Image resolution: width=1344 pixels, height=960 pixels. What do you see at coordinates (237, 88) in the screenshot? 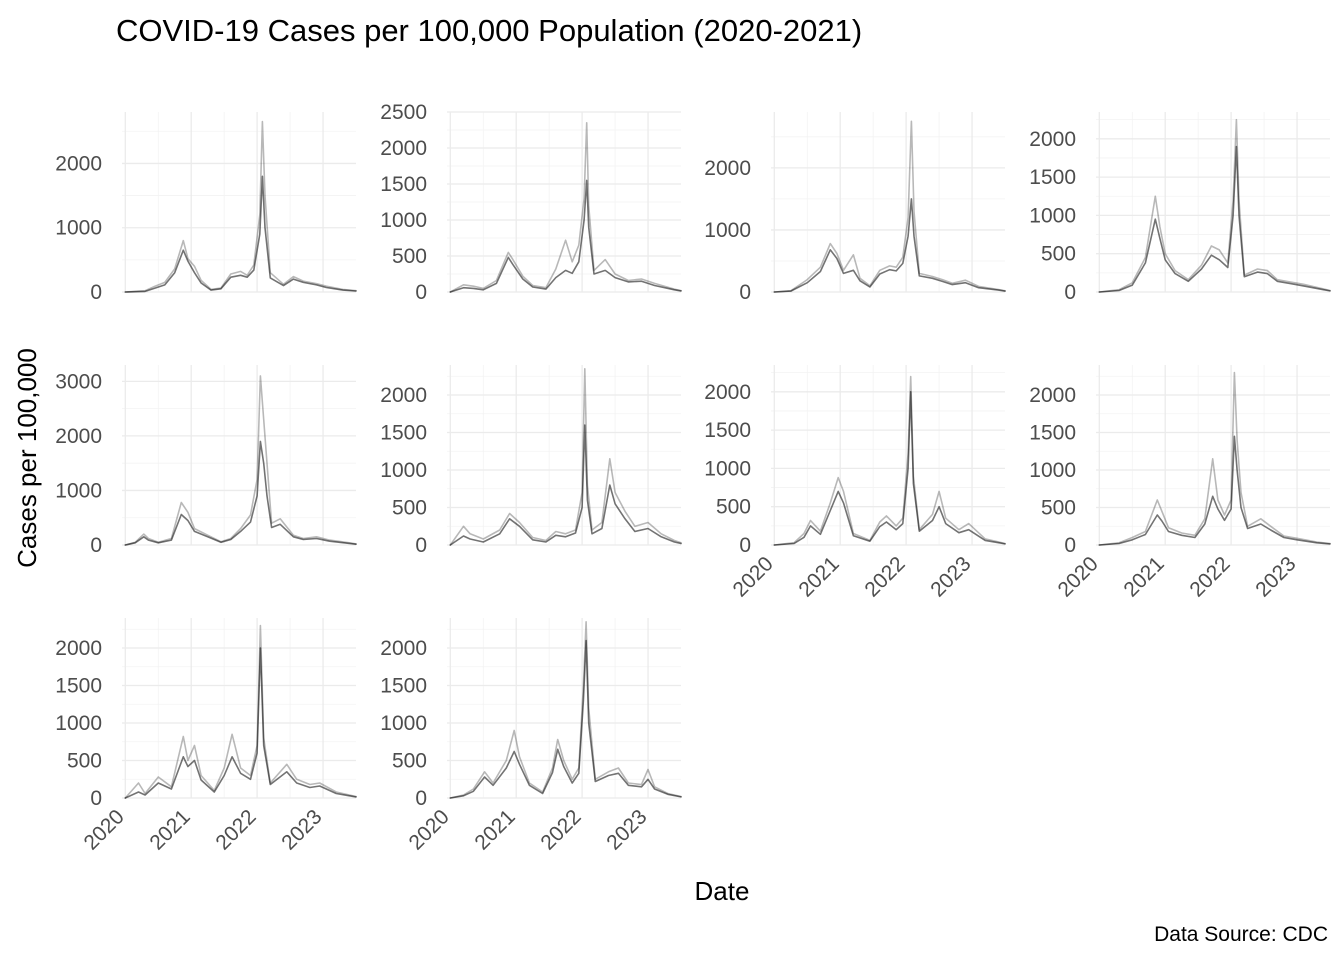
I see `facet-label: Central Plains` at bounding box center [237, 88].